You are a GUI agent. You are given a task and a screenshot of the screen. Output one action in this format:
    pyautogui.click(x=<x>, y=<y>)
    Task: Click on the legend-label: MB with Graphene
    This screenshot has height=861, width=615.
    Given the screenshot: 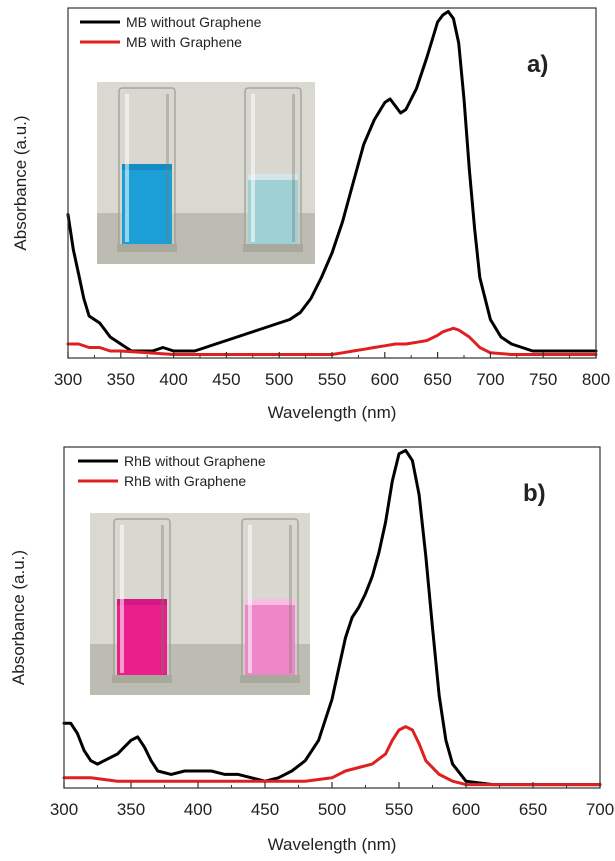 What is the action you would take?
    pyautogui.click(x=184, y=42)
    